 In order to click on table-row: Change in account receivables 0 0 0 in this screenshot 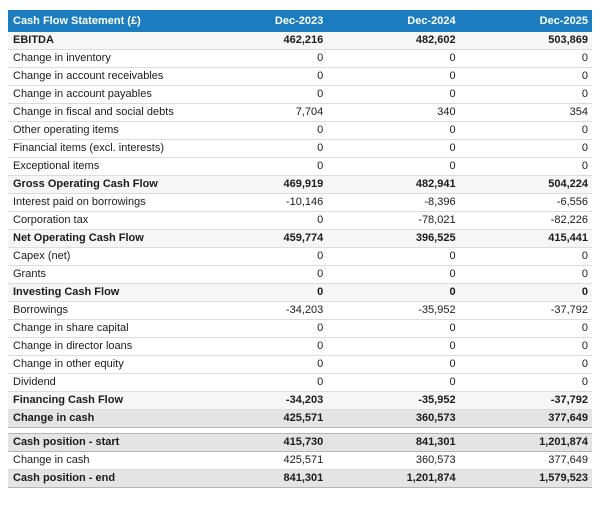, I will do `click(300, 76)`.